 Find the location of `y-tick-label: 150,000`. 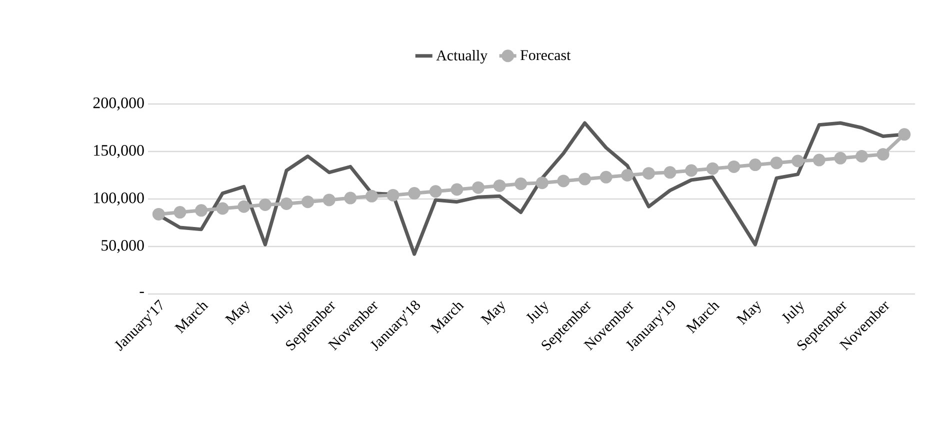

y-tick-label: 150,000 is located at coordinates (119, 151).